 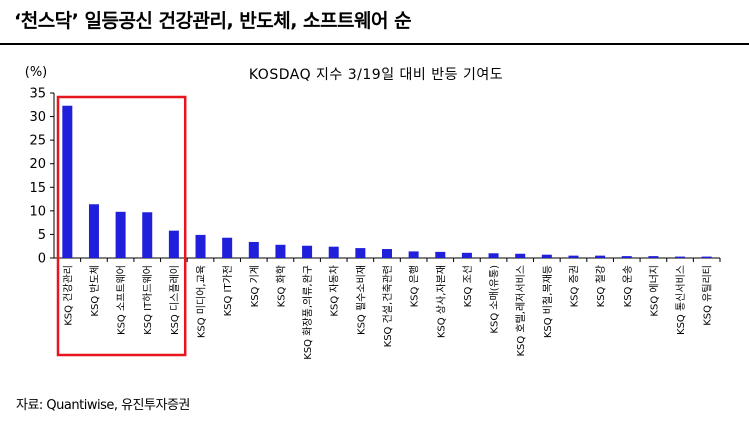 I want to click on x-tick-label: KSQ 운송, so click(x=628, y=286).